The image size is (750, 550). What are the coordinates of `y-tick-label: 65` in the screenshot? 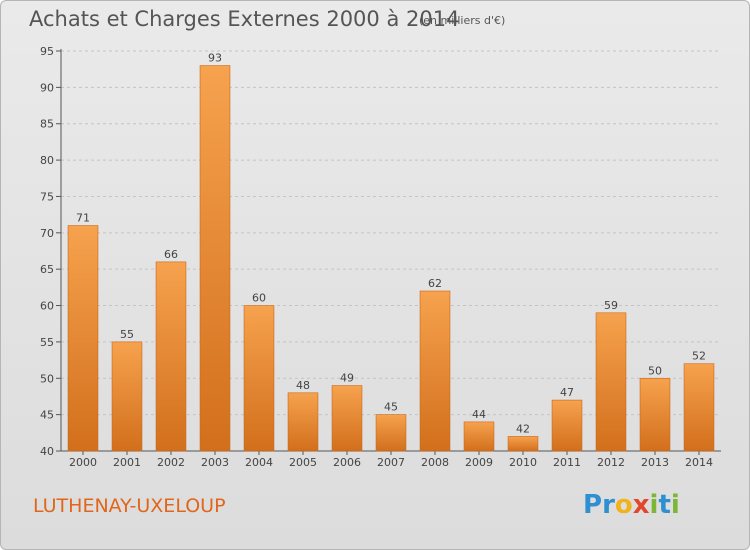 It's located at (47, 269).